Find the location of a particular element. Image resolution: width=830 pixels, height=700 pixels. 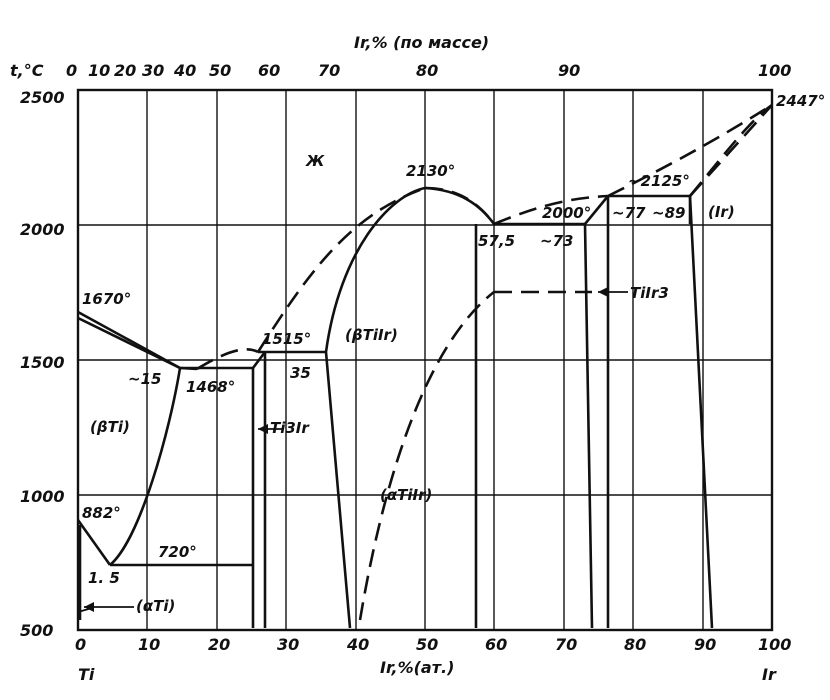

phase-label-liquid: Ж is located at coordinates (315, 161).